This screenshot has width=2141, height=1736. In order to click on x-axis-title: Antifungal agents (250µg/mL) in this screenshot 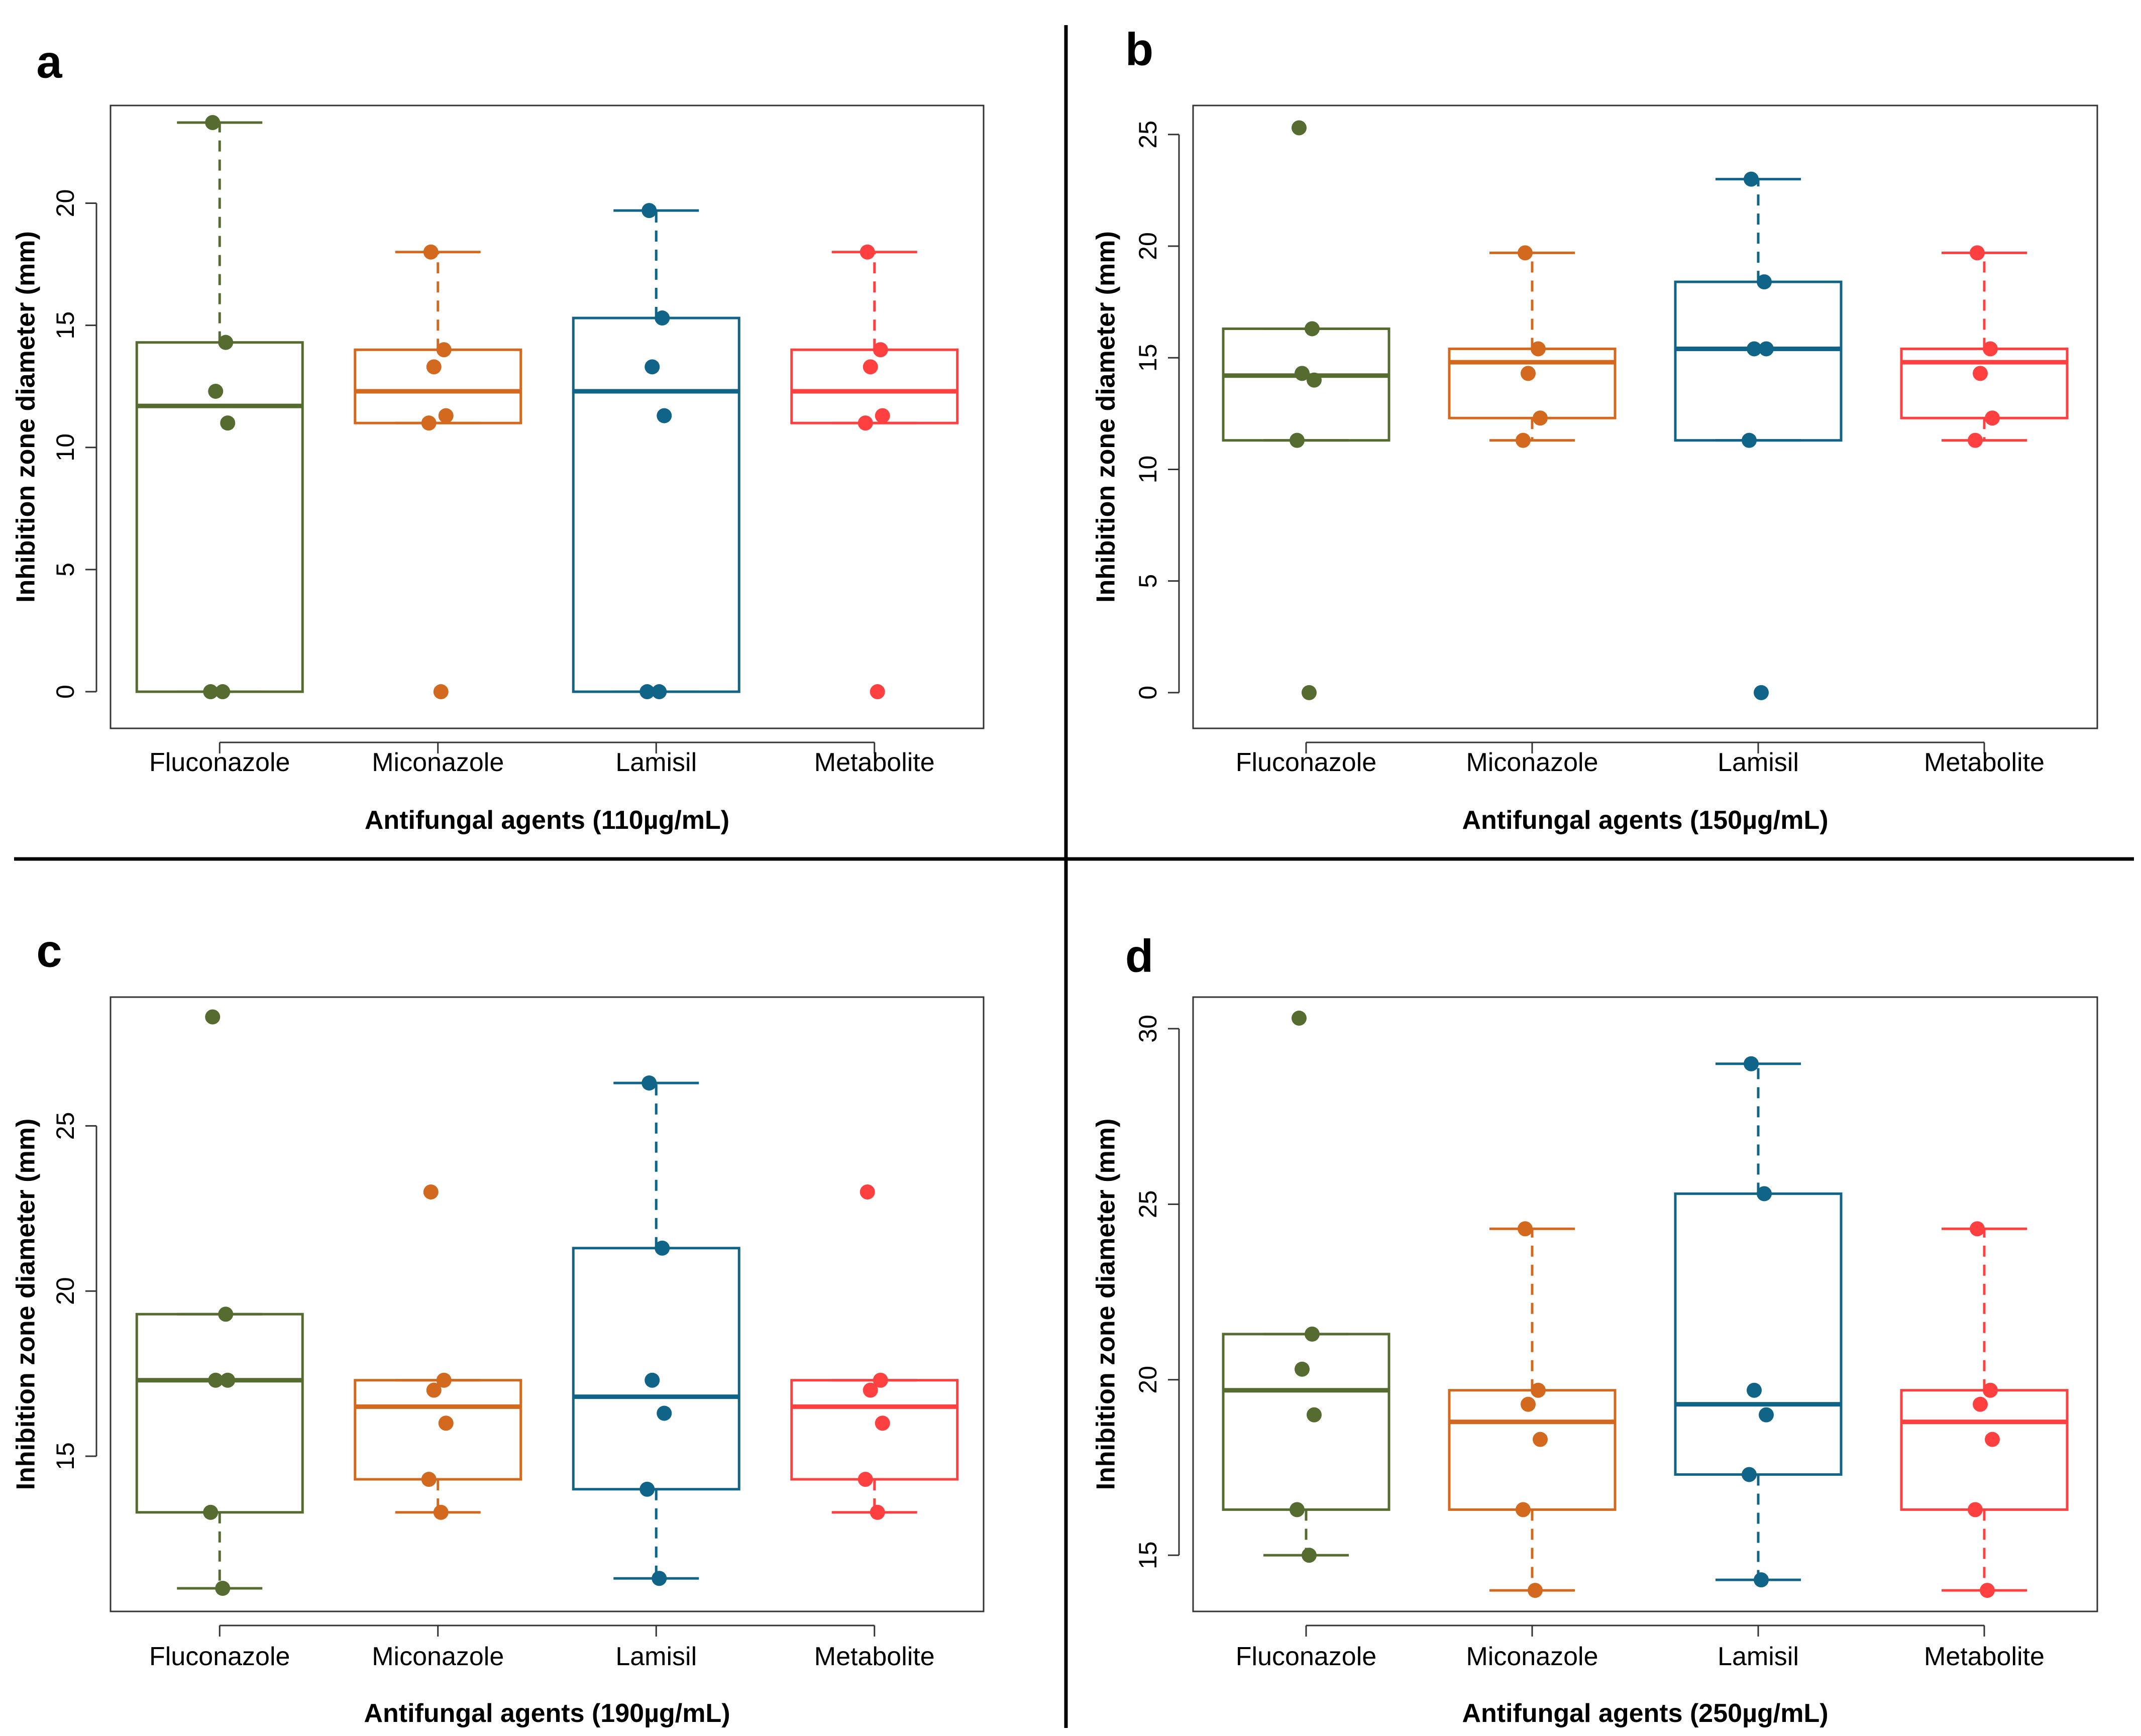, I will do `click(1645, 1713)`.